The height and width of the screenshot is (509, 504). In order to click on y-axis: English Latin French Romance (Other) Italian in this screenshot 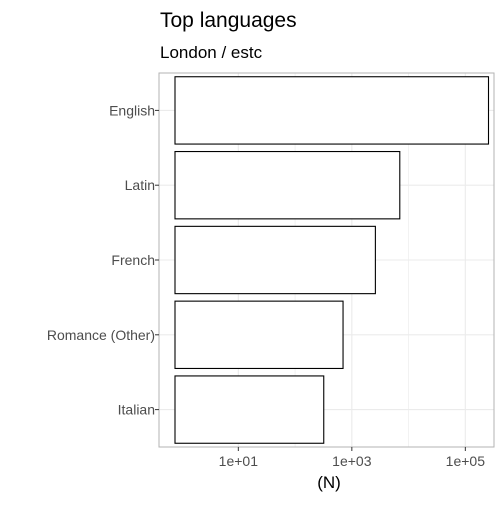, I will do `click(103, 260)`.